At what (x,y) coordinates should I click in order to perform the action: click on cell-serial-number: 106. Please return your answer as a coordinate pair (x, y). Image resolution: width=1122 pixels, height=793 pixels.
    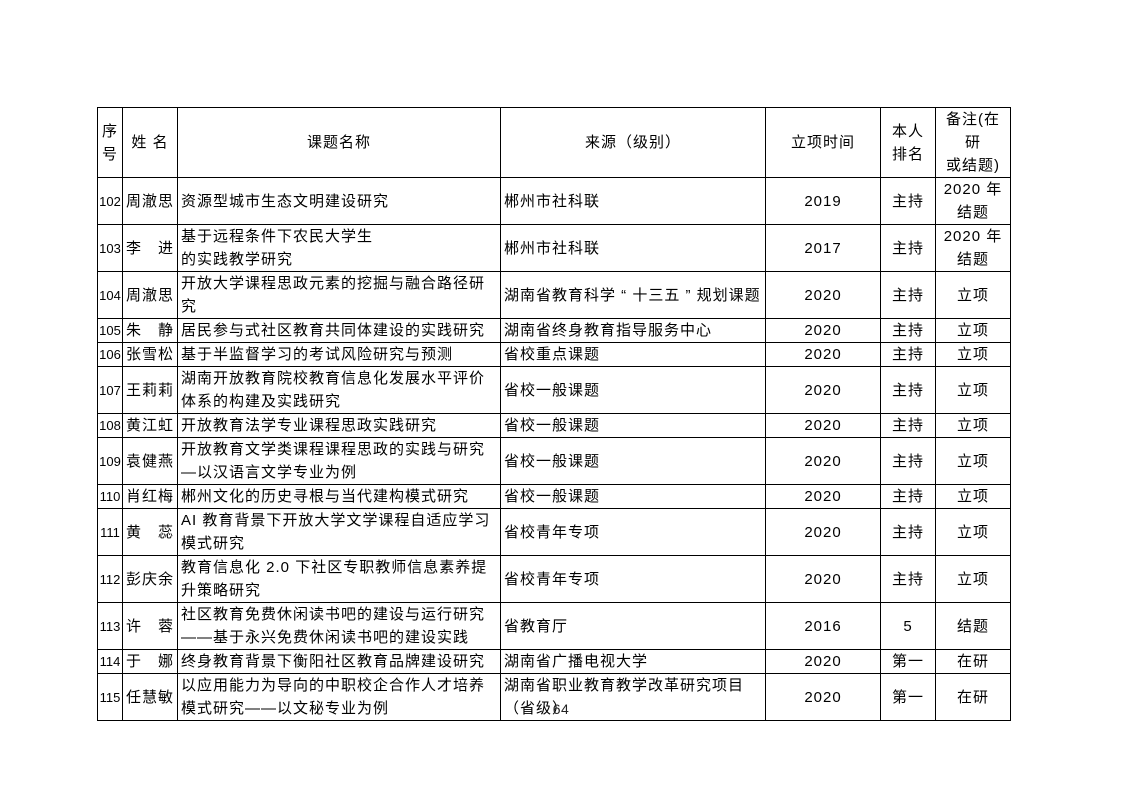
    Looking at the image, I should click on (110, 354).